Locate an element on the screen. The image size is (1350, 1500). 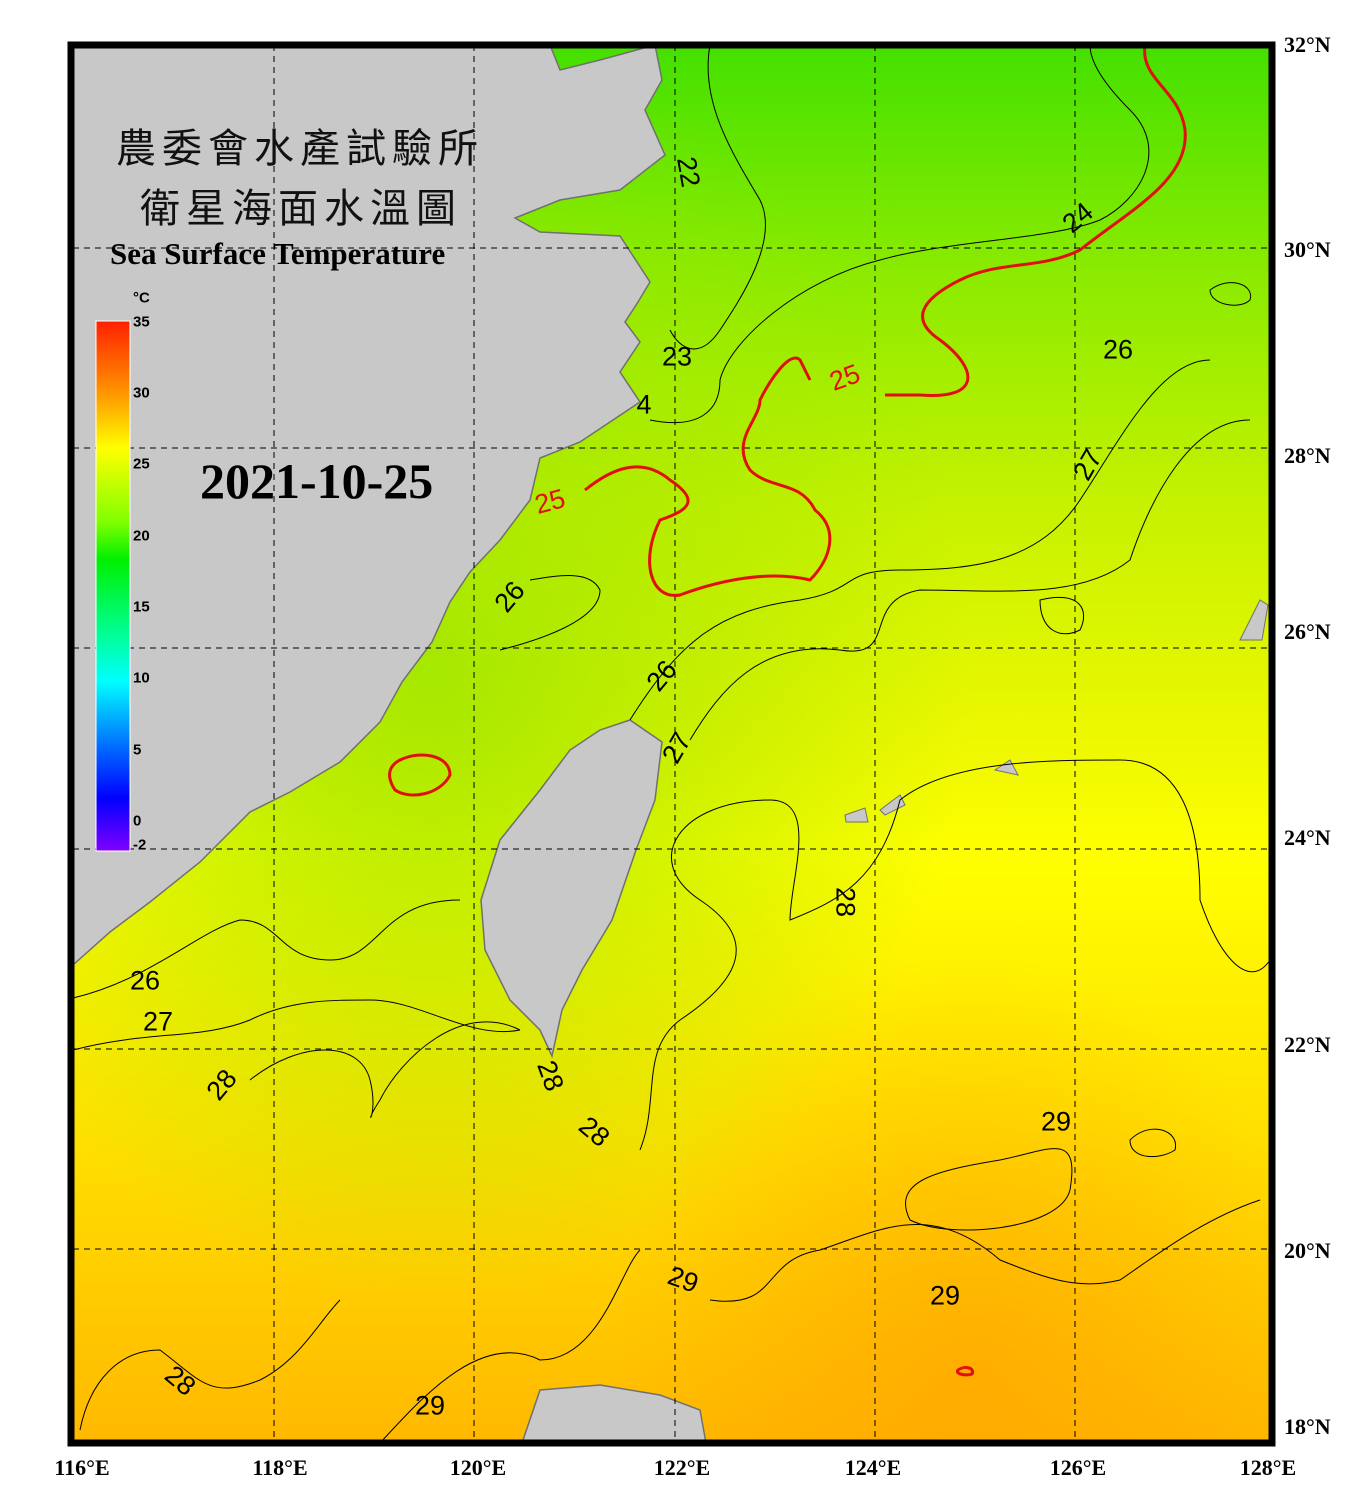
lon-label: 116°E is located at coordinates (82, 1467).